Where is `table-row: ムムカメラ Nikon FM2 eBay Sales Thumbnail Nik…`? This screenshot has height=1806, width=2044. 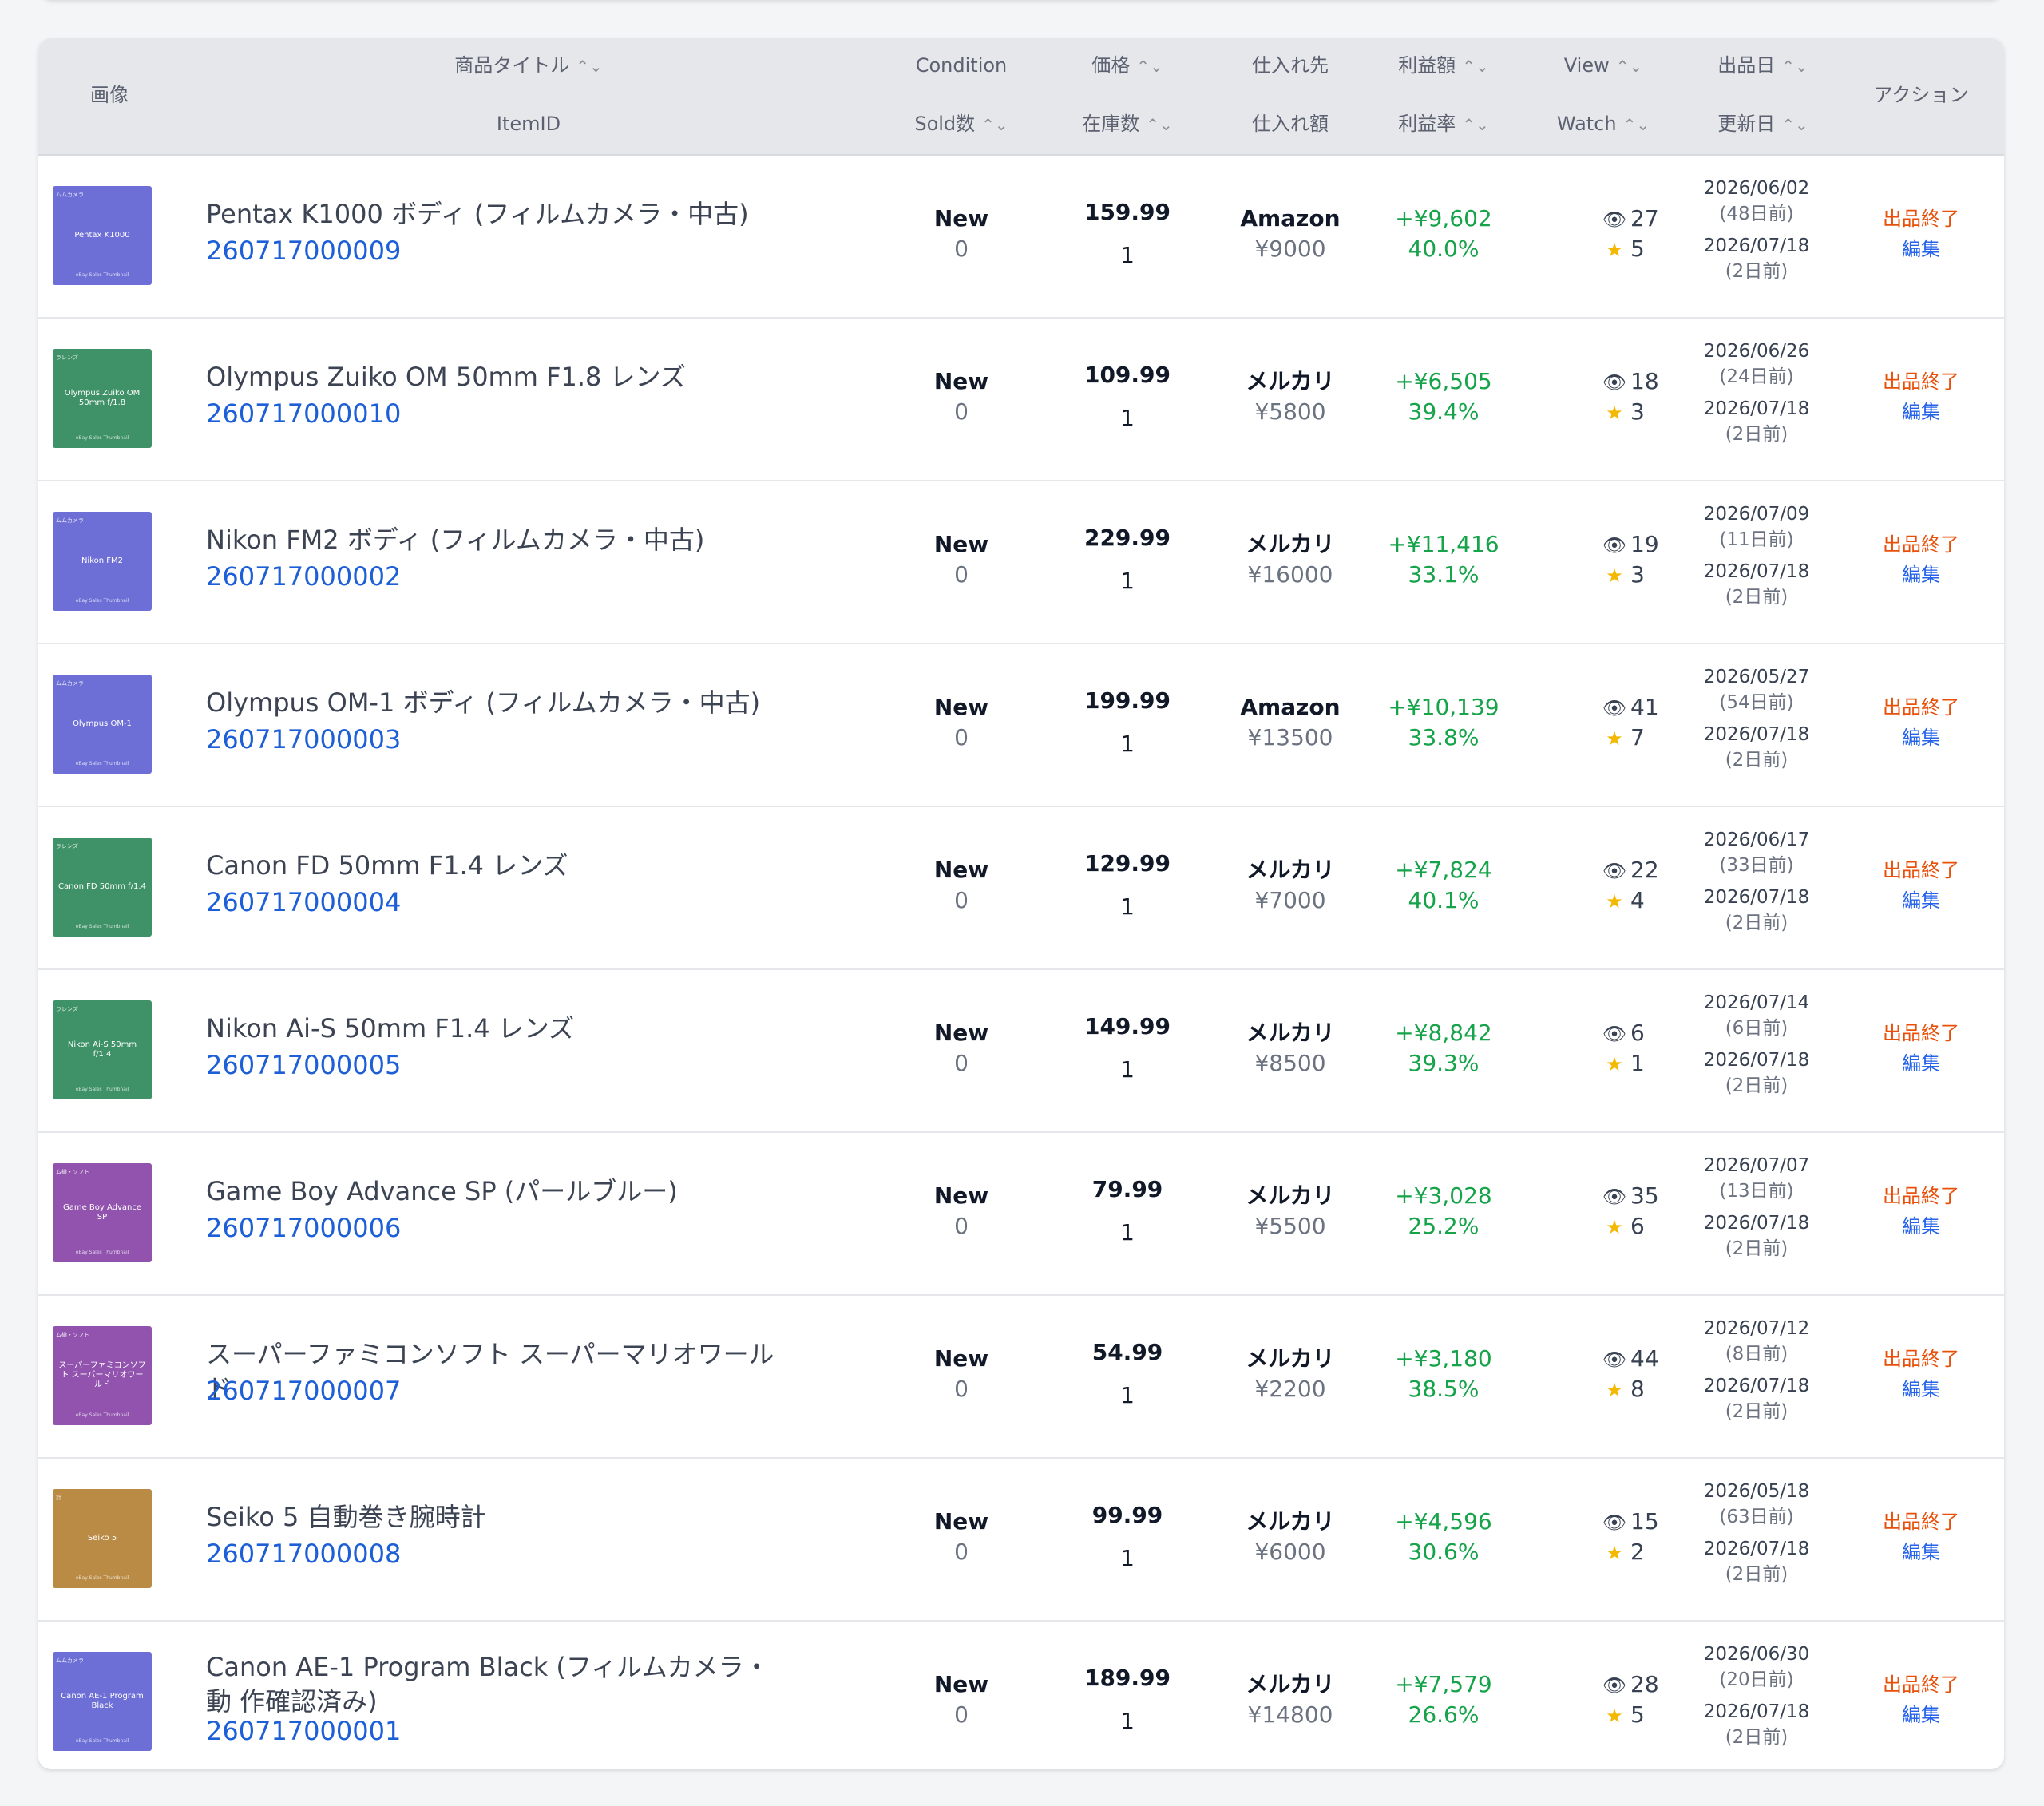
table-row: ムムカメラ Nikon FM2 eBay Sales Thumbnail Nik… is located at coordinates (1021, 563).